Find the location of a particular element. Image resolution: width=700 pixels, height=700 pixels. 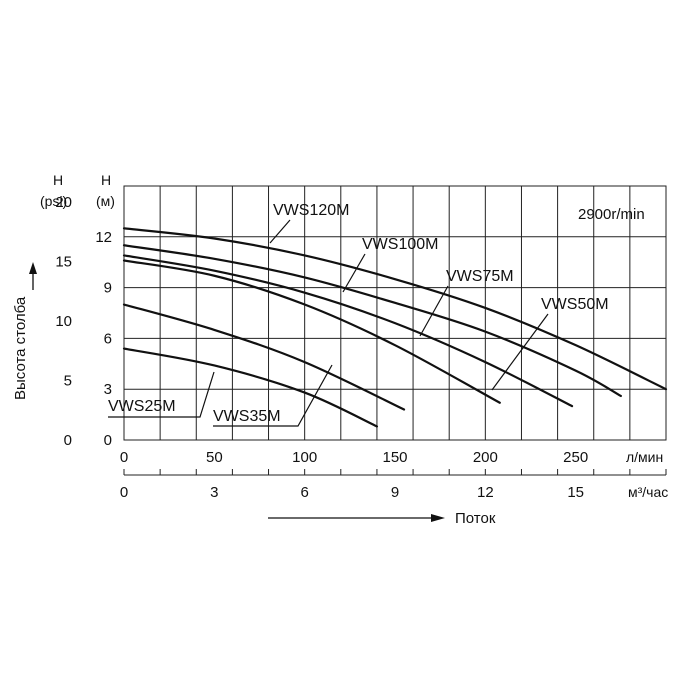

y-axis-arrow is located at coordinates (33, 276).